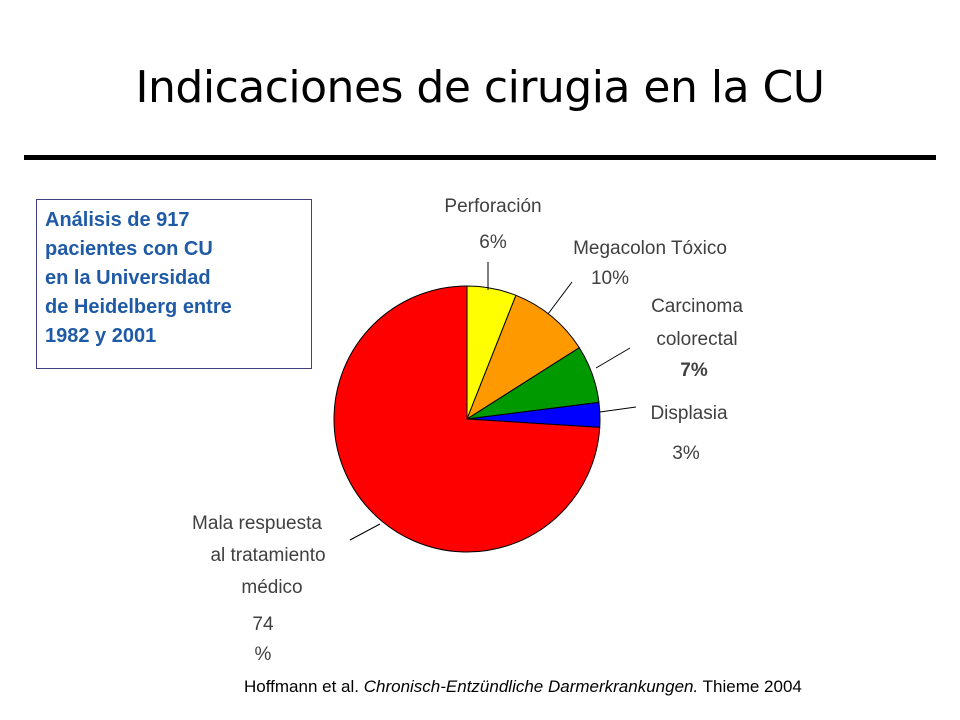  Describe the element at coordinates (610, 278) in the screenshot. I see `value-megacolon: 10%` at that location.